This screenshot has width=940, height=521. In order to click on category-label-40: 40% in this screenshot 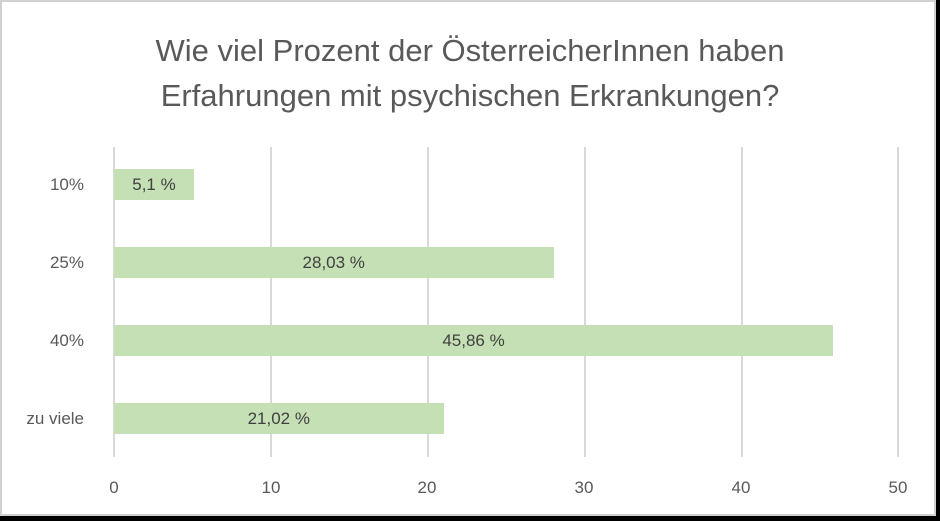, I will do `click(66, 340)`.